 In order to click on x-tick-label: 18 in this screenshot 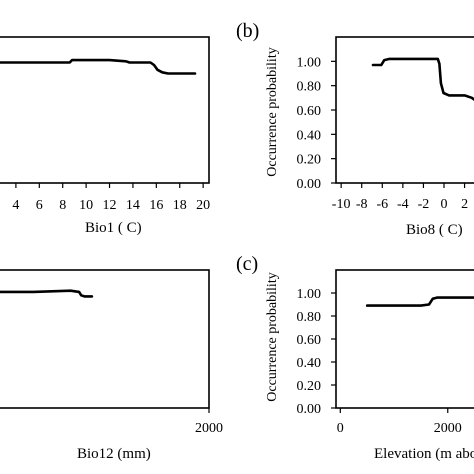, I will do `click(180, 205)`.